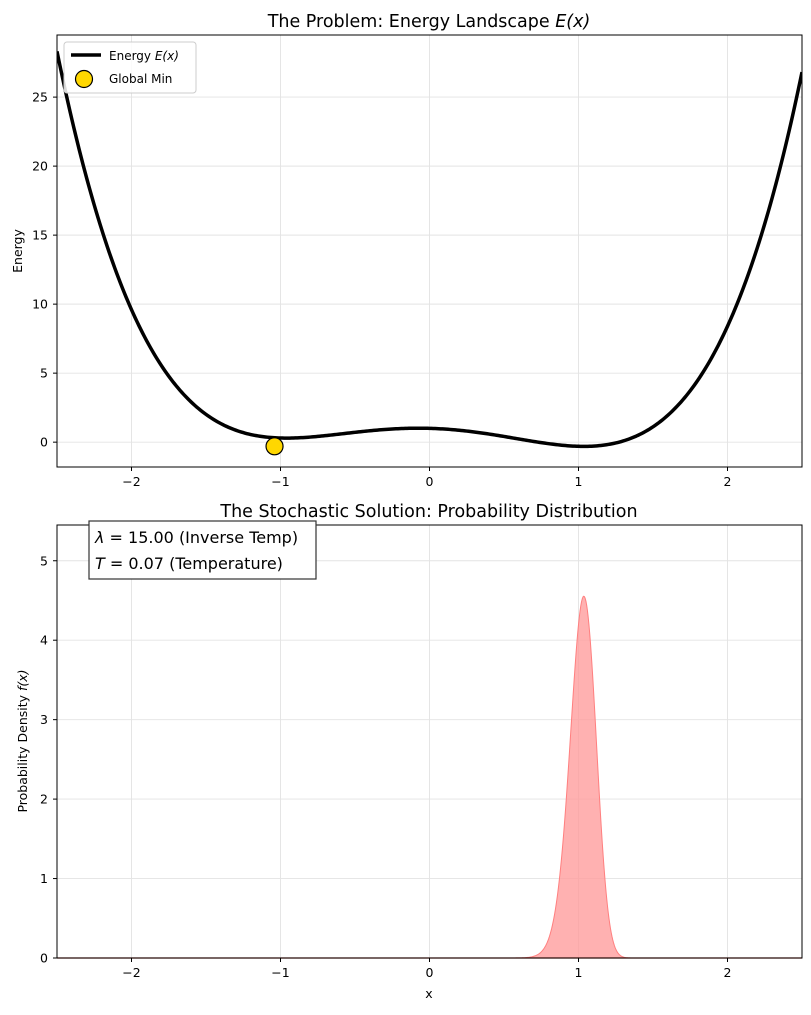 The height and width of the screenshot is (1015, 811). I want to click on energy-x-ticks: −2 −1 0 1 2, so click(426, 478).